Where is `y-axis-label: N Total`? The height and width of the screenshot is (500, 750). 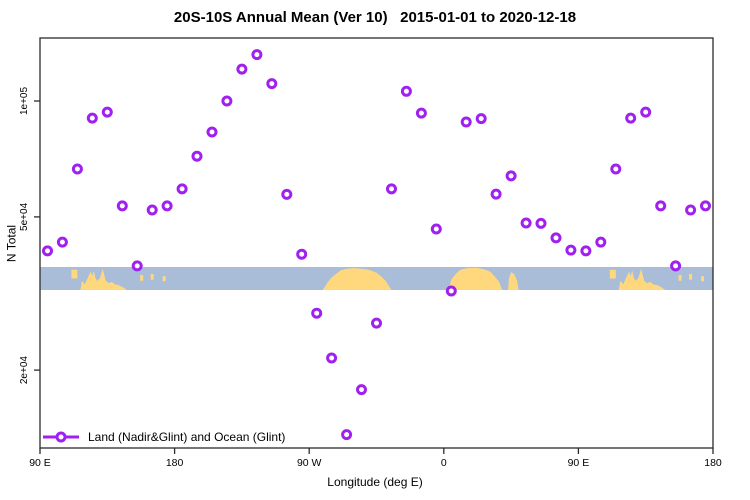
y-axis-label: N Total is located at coordinates (11, 243).